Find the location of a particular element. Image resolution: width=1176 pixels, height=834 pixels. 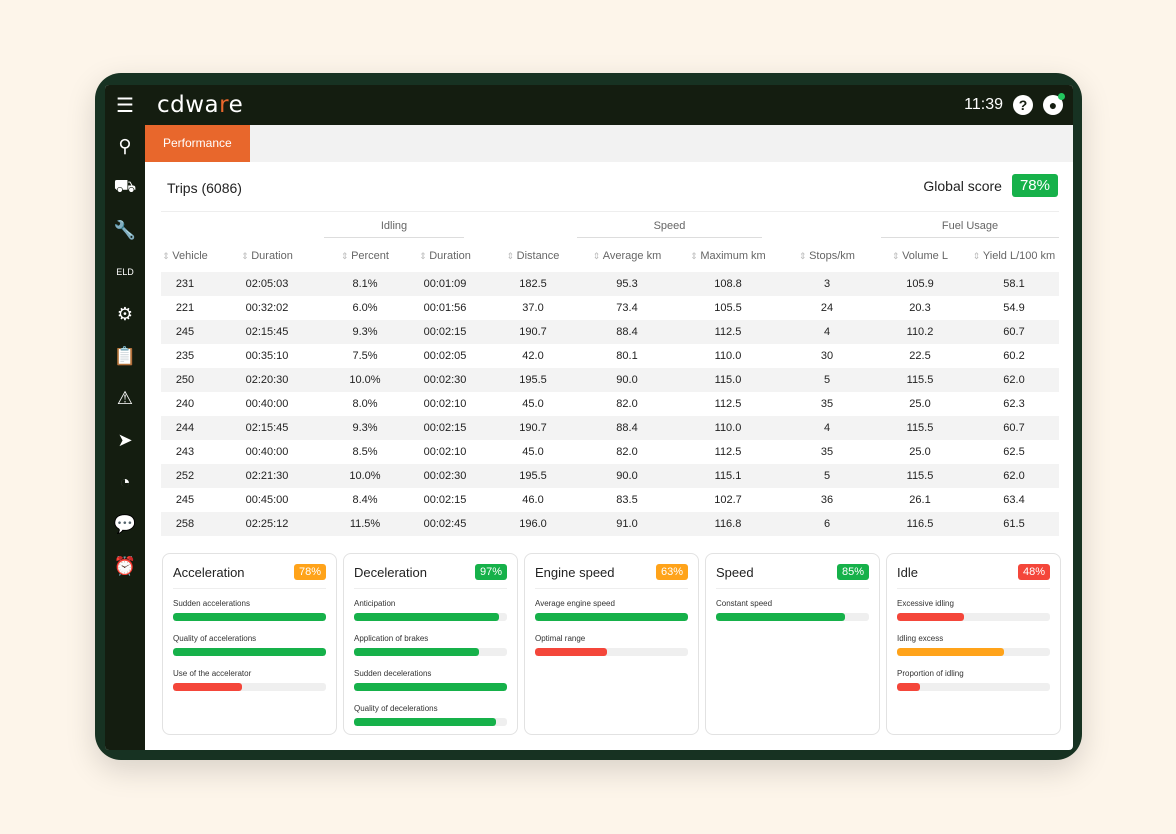

table-cell: 245 is located at coordinates (185, 500).